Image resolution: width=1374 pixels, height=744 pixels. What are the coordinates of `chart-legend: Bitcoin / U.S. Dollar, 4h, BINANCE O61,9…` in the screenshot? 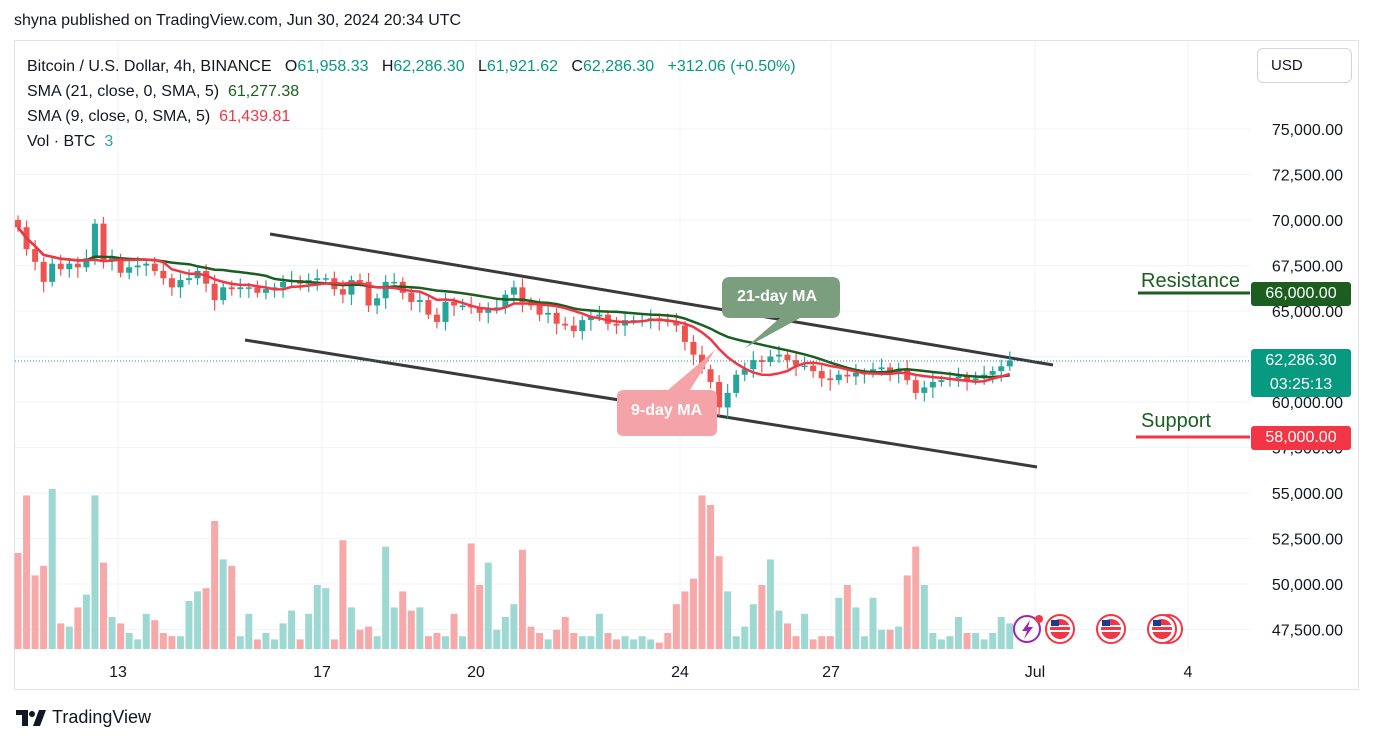 It's located at (411, 104).